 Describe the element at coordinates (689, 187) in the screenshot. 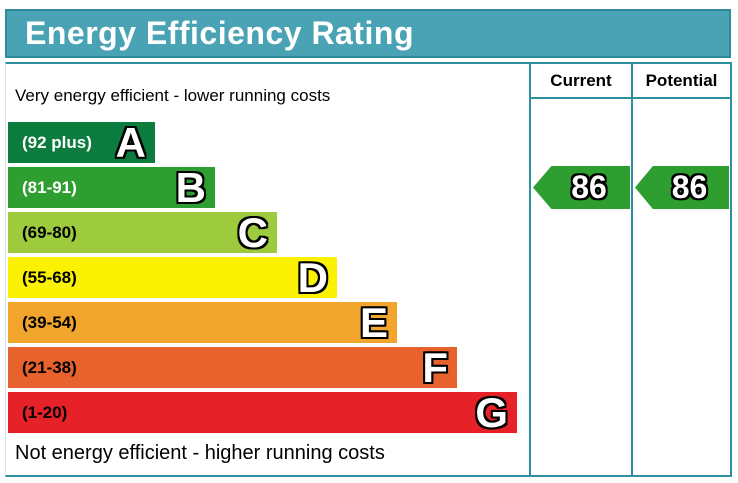

I see `potential-rating-value: 86` at that location.